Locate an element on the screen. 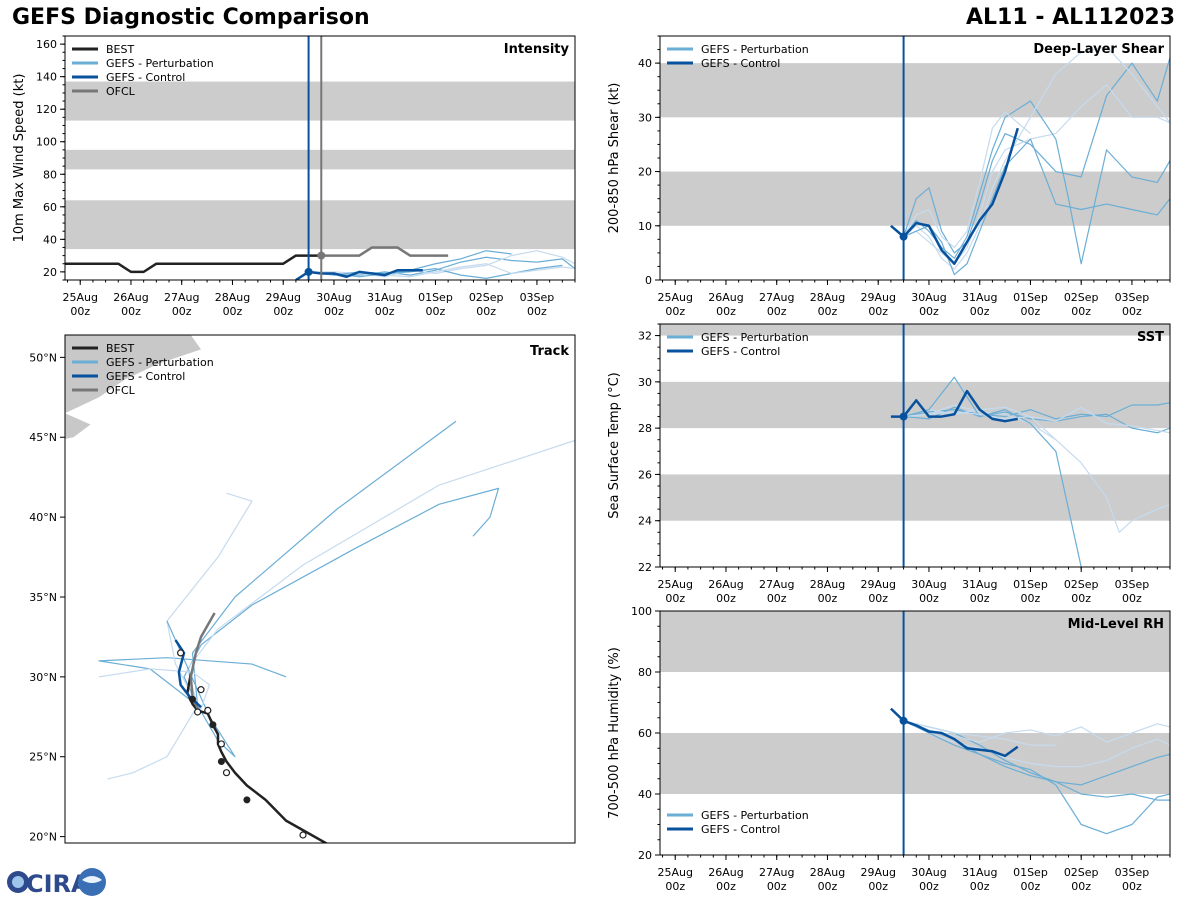 Image resolution: width=1200 pixels, height=900 pixels. track-lat-label: 20°N is located at coordinates (43, 837).